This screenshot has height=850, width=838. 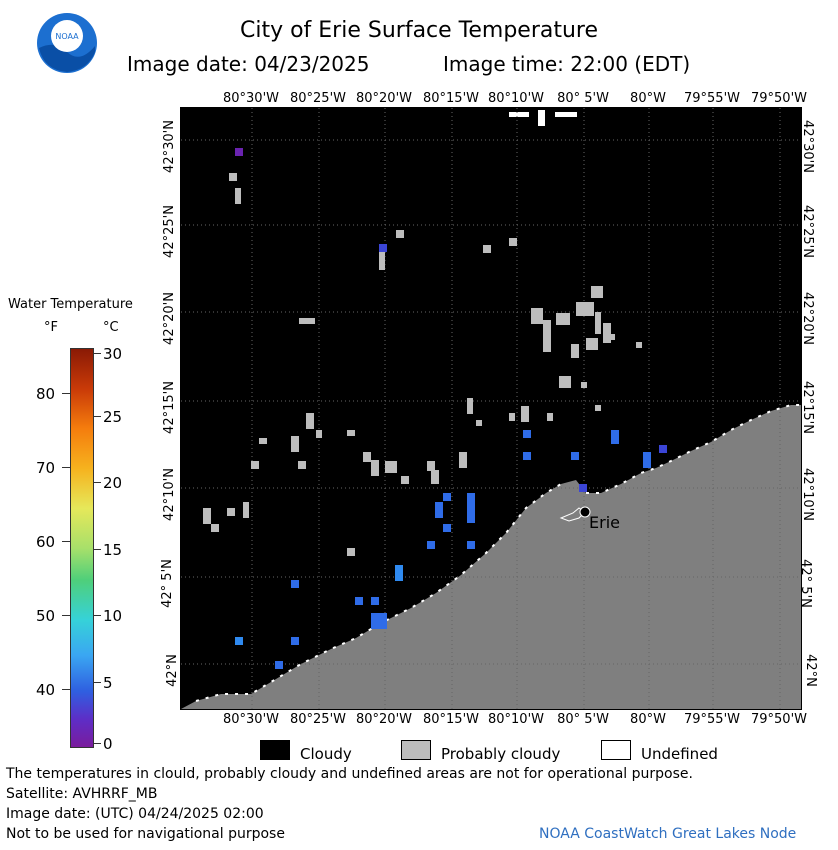 What do you see at coordinates (46, 616) in the screenshot?
I see `f-tick: 50` at bounding box center [46, 616].